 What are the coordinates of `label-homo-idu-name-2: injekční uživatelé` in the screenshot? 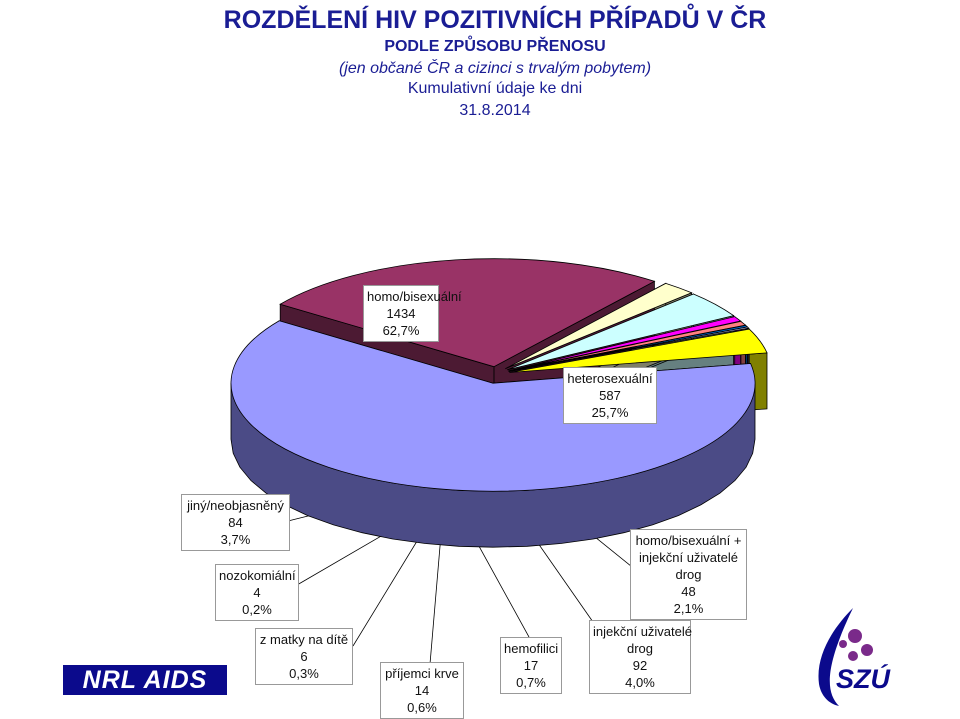 It's located at (688, 557).